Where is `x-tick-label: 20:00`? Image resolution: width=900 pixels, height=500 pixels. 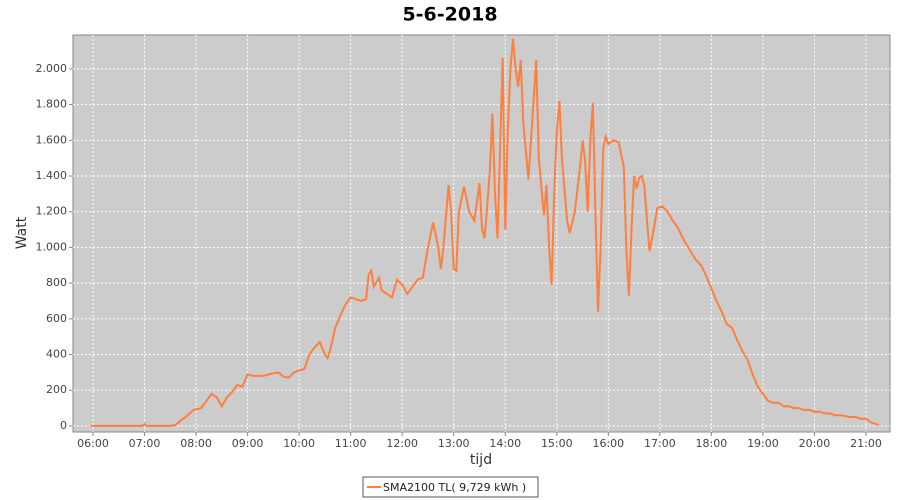 x-tick-label: 20:00 is located at coordinates (815, 443).